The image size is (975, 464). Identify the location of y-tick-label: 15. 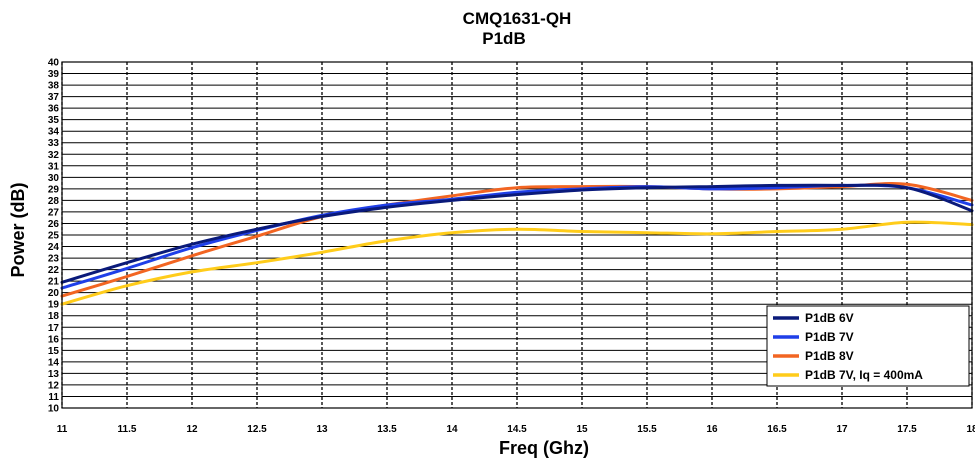
(54, 351).